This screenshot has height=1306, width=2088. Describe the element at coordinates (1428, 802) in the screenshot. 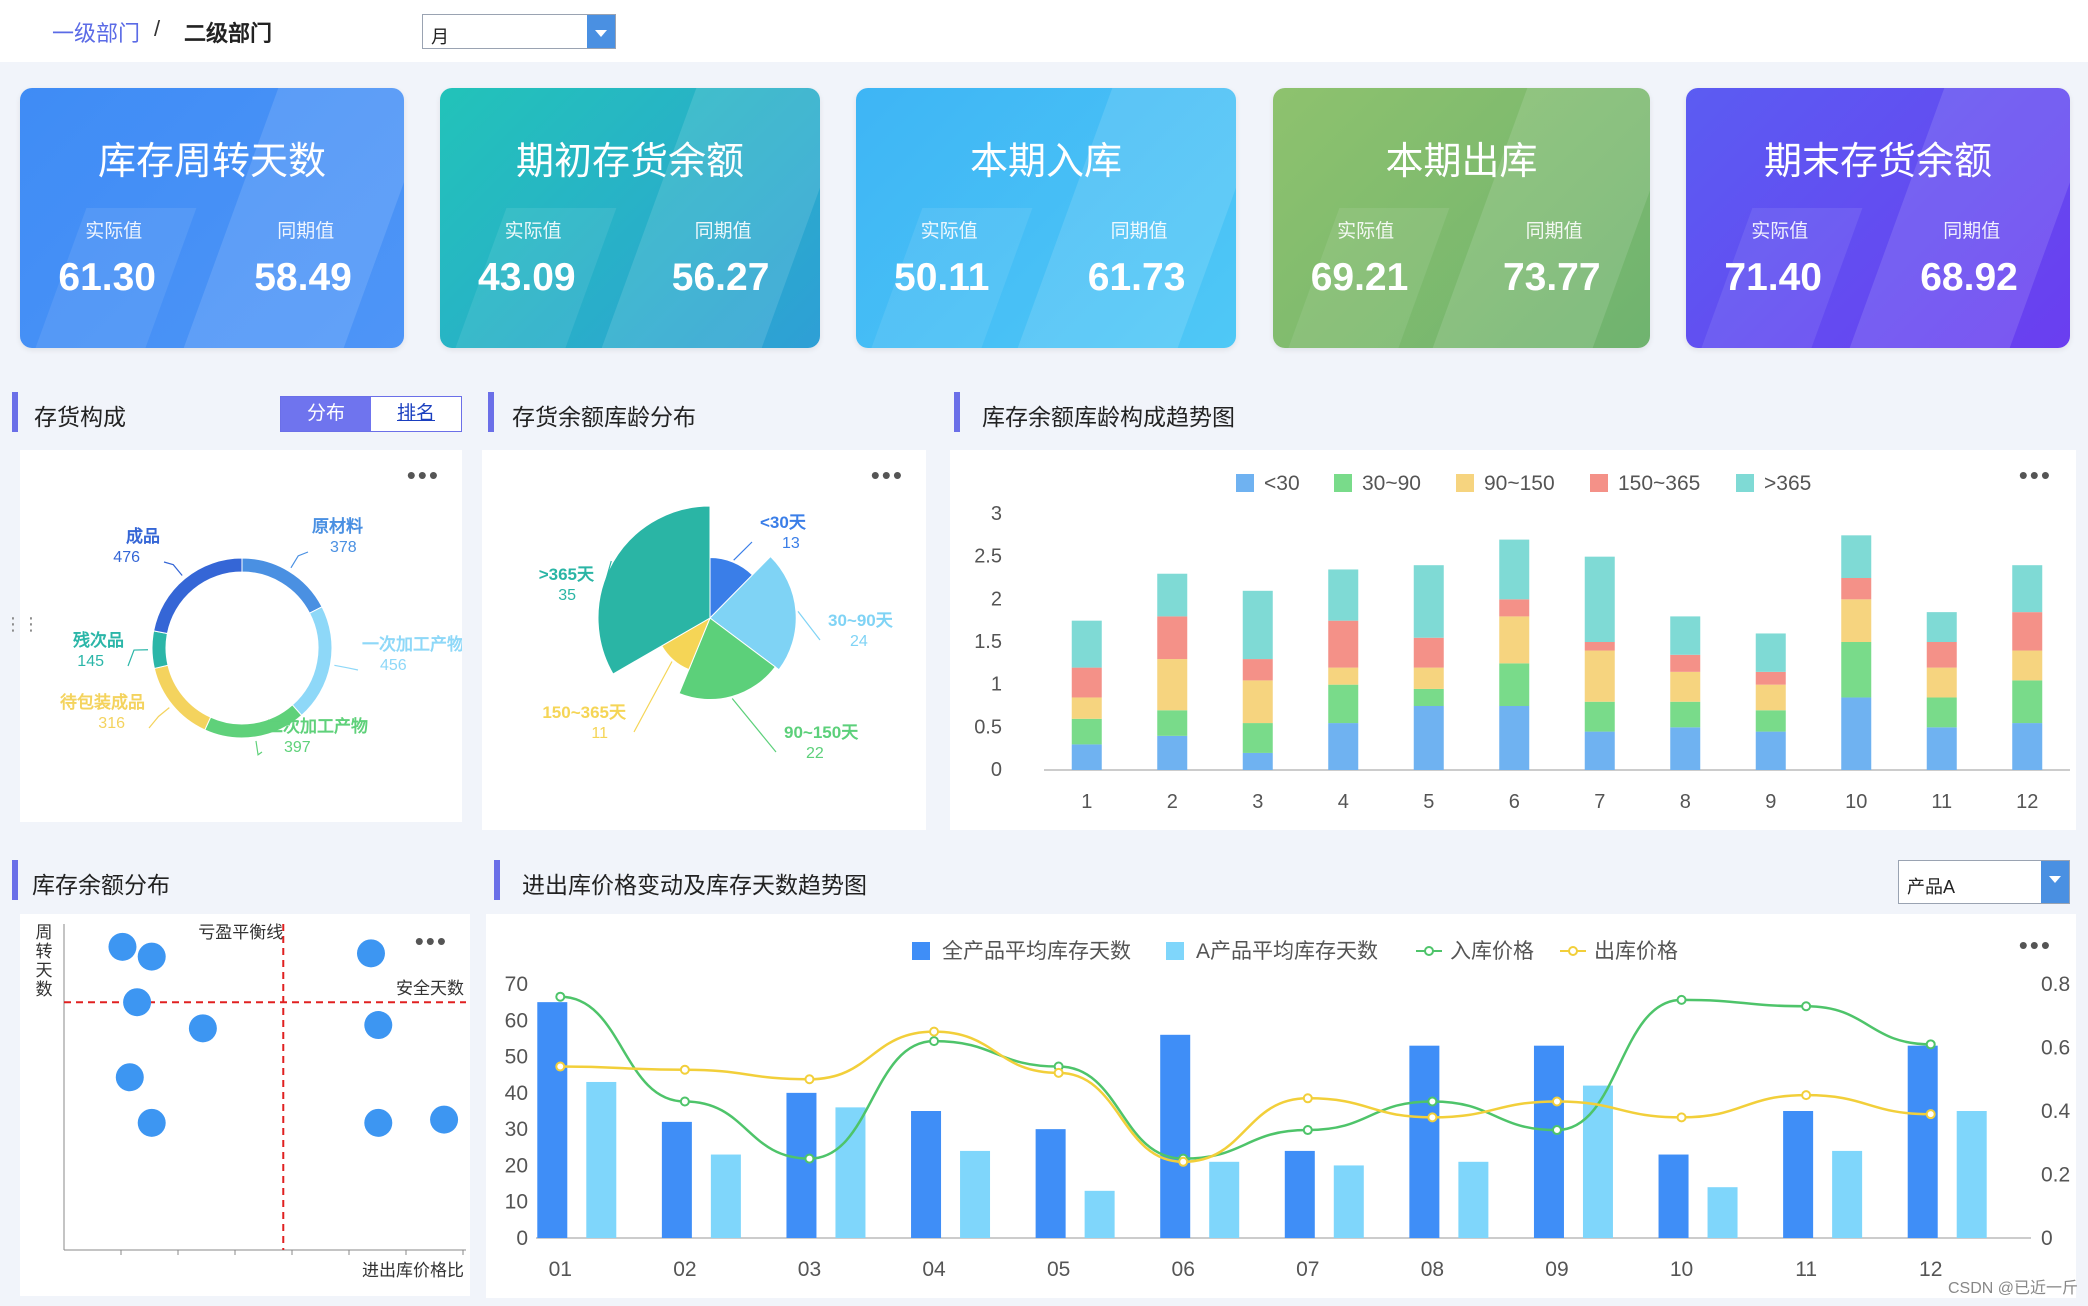

I see `x-tick-label: 5` at that location.